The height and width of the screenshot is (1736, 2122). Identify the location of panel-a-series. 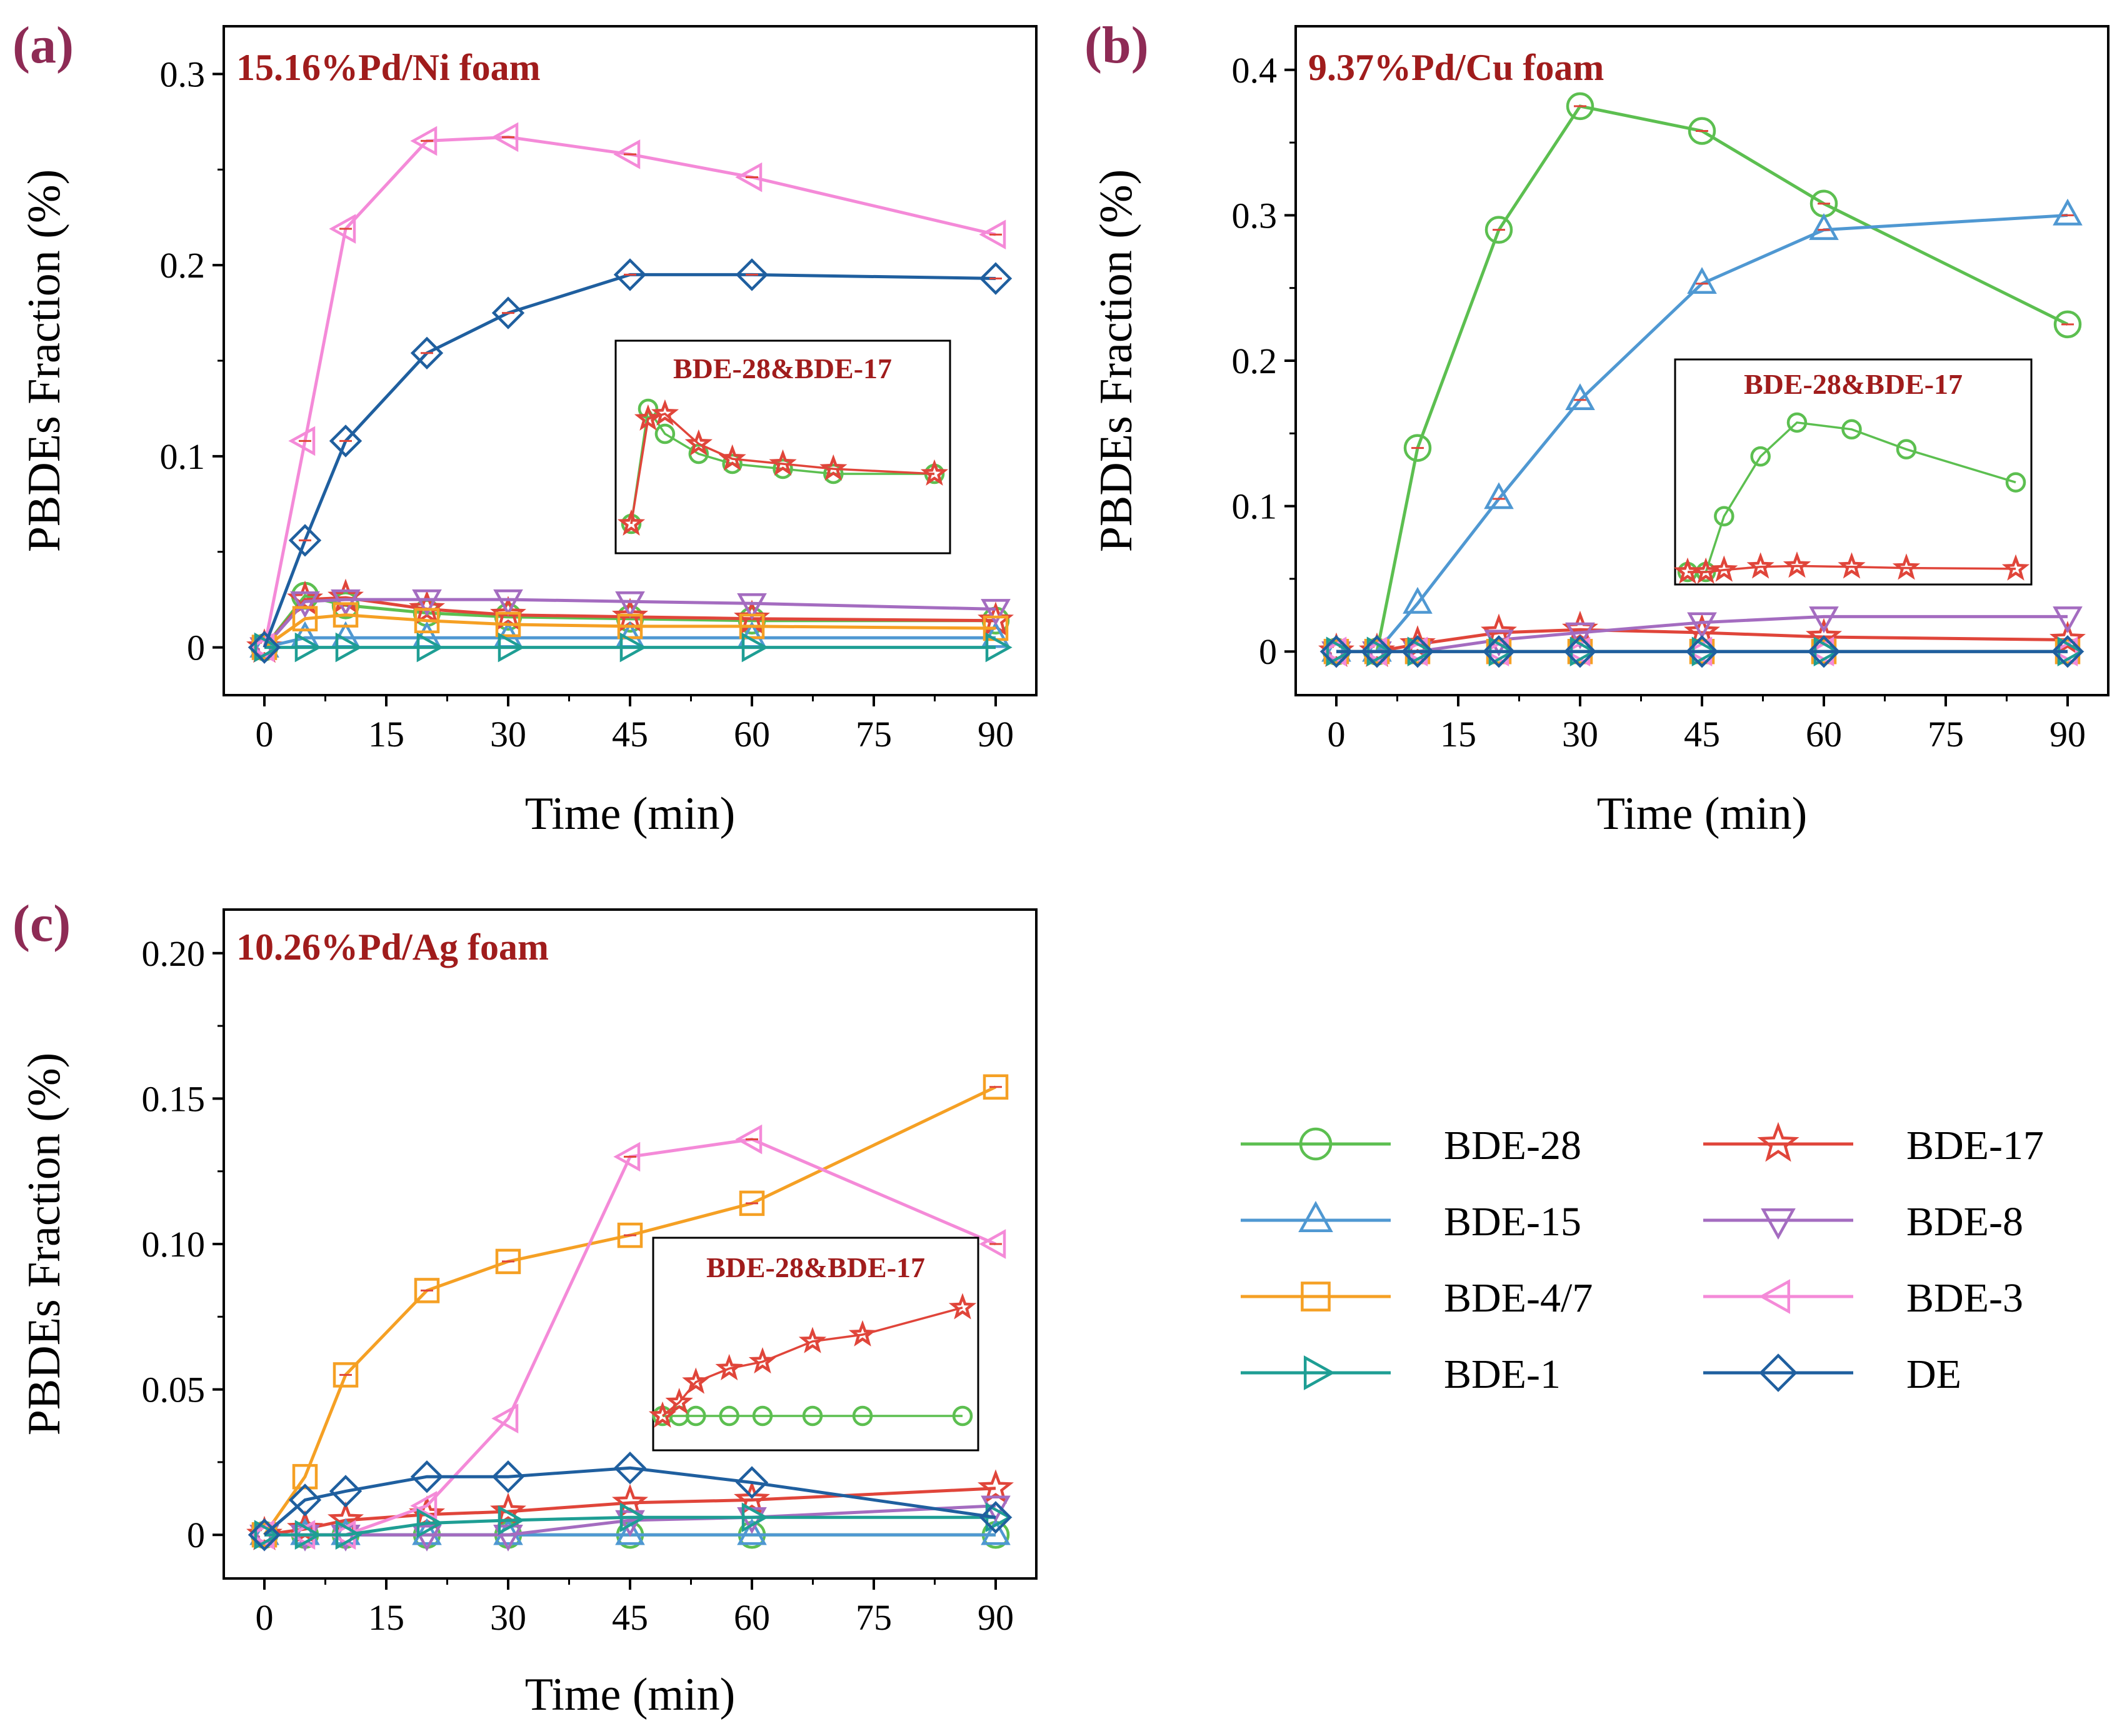
(630, 393).